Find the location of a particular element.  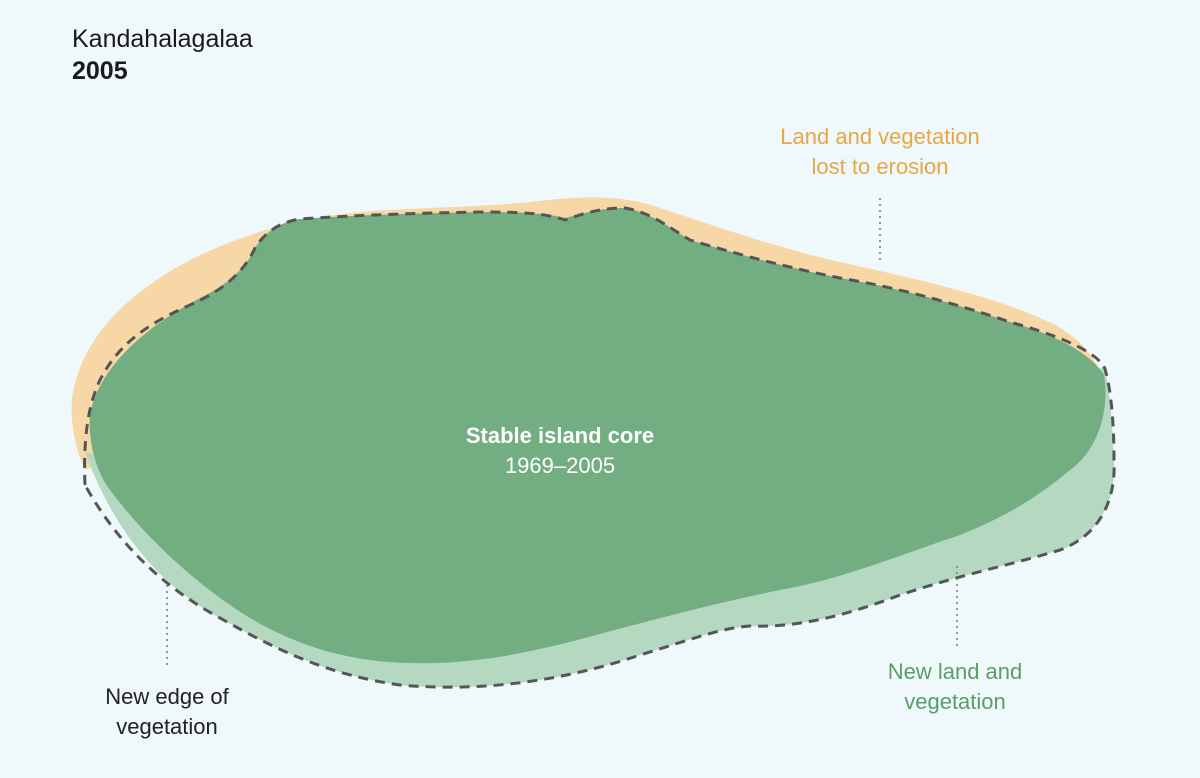

new-edge-label-line-1: New edge of is located at coordinates (167, 696).